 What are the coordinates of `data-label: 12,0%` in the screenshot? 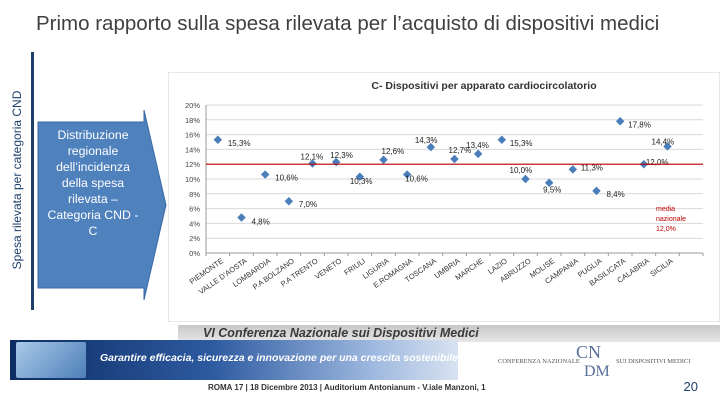 It's located at (657, 162).